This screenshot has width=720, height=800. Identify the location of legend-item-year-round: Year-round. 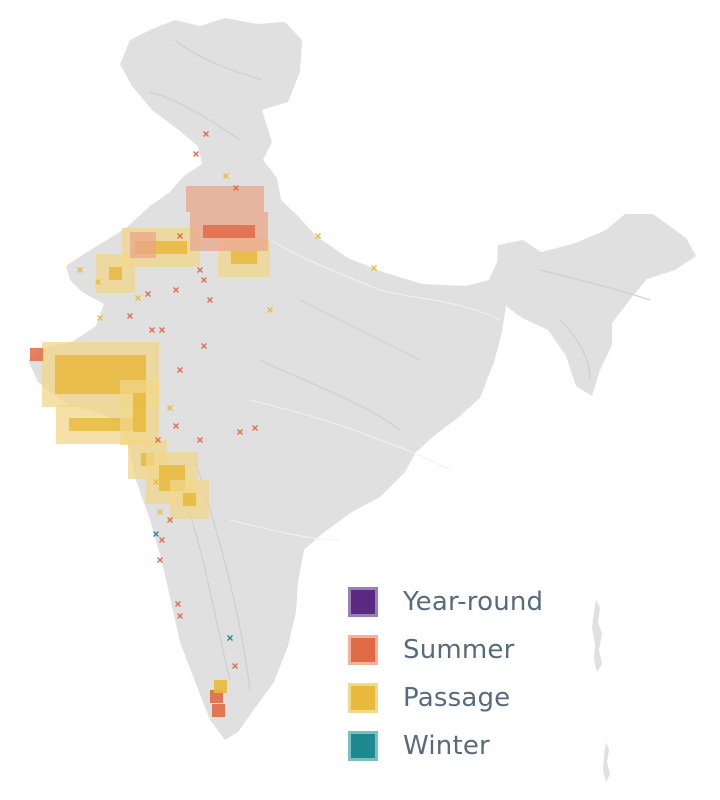
(445, 602).